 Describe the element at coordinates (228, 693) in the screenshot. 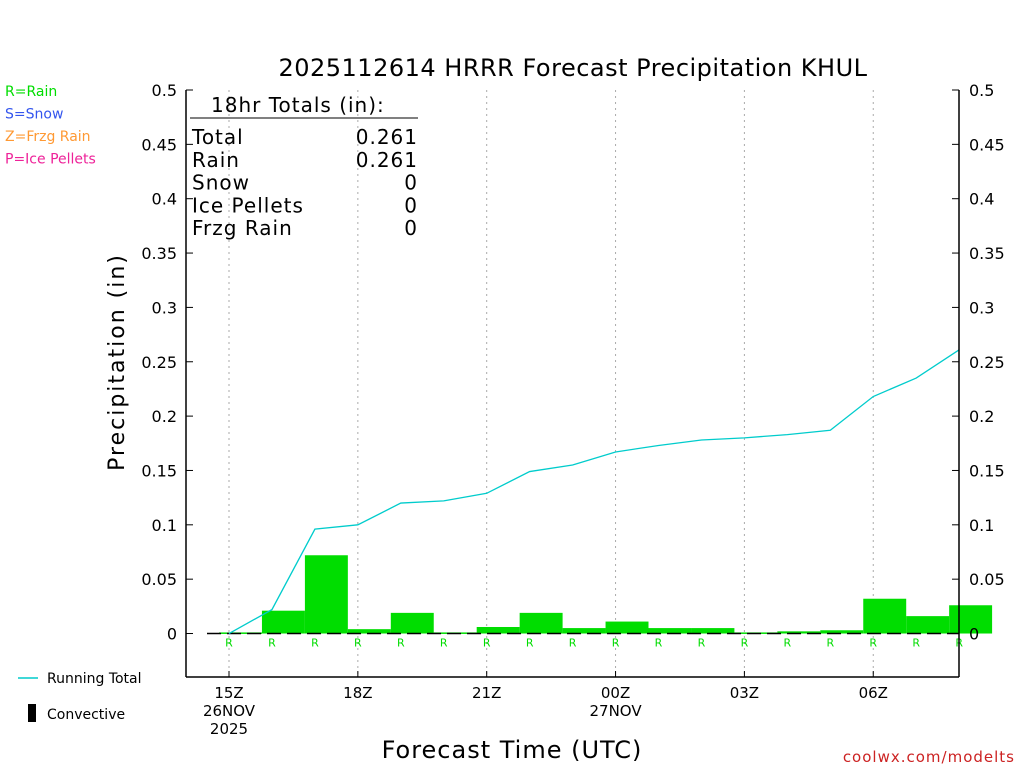

I see `x-tick-label: 15Z` at that location.